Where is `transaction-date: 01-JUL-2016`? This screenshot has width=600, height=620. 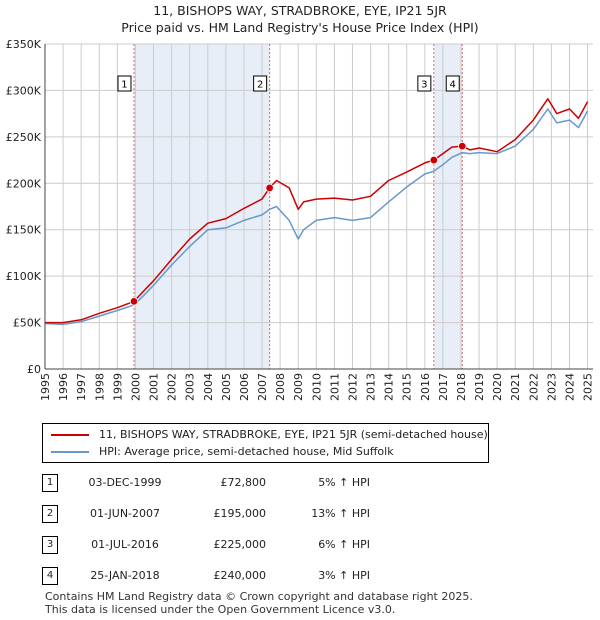
transaction-date: 01-JUL-2016 is located at coordinates (125, 544).